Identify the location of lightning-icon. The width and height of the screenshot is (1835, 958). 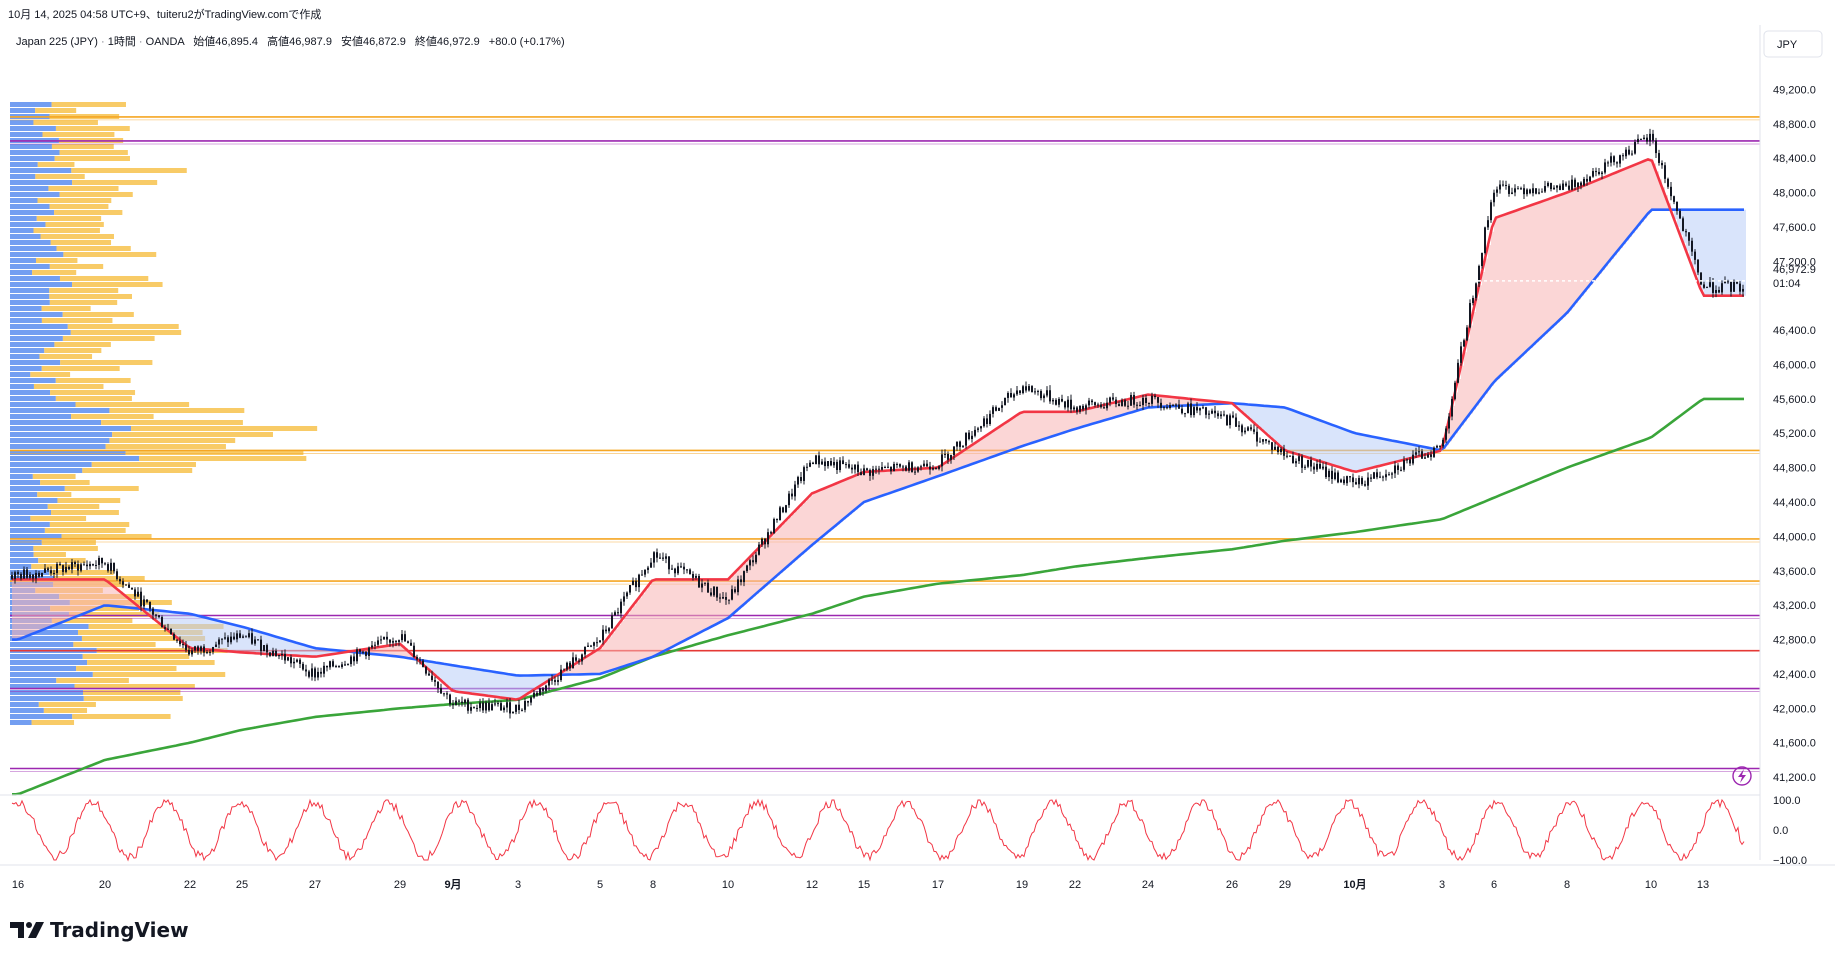
(1742, 776).